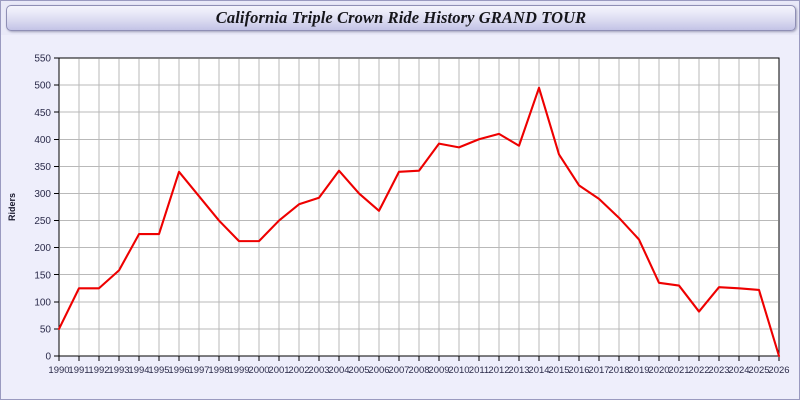 The height and width of the screenshot is (400, 800). I want to click on x-tick-label: 1997, so click(198, 370).